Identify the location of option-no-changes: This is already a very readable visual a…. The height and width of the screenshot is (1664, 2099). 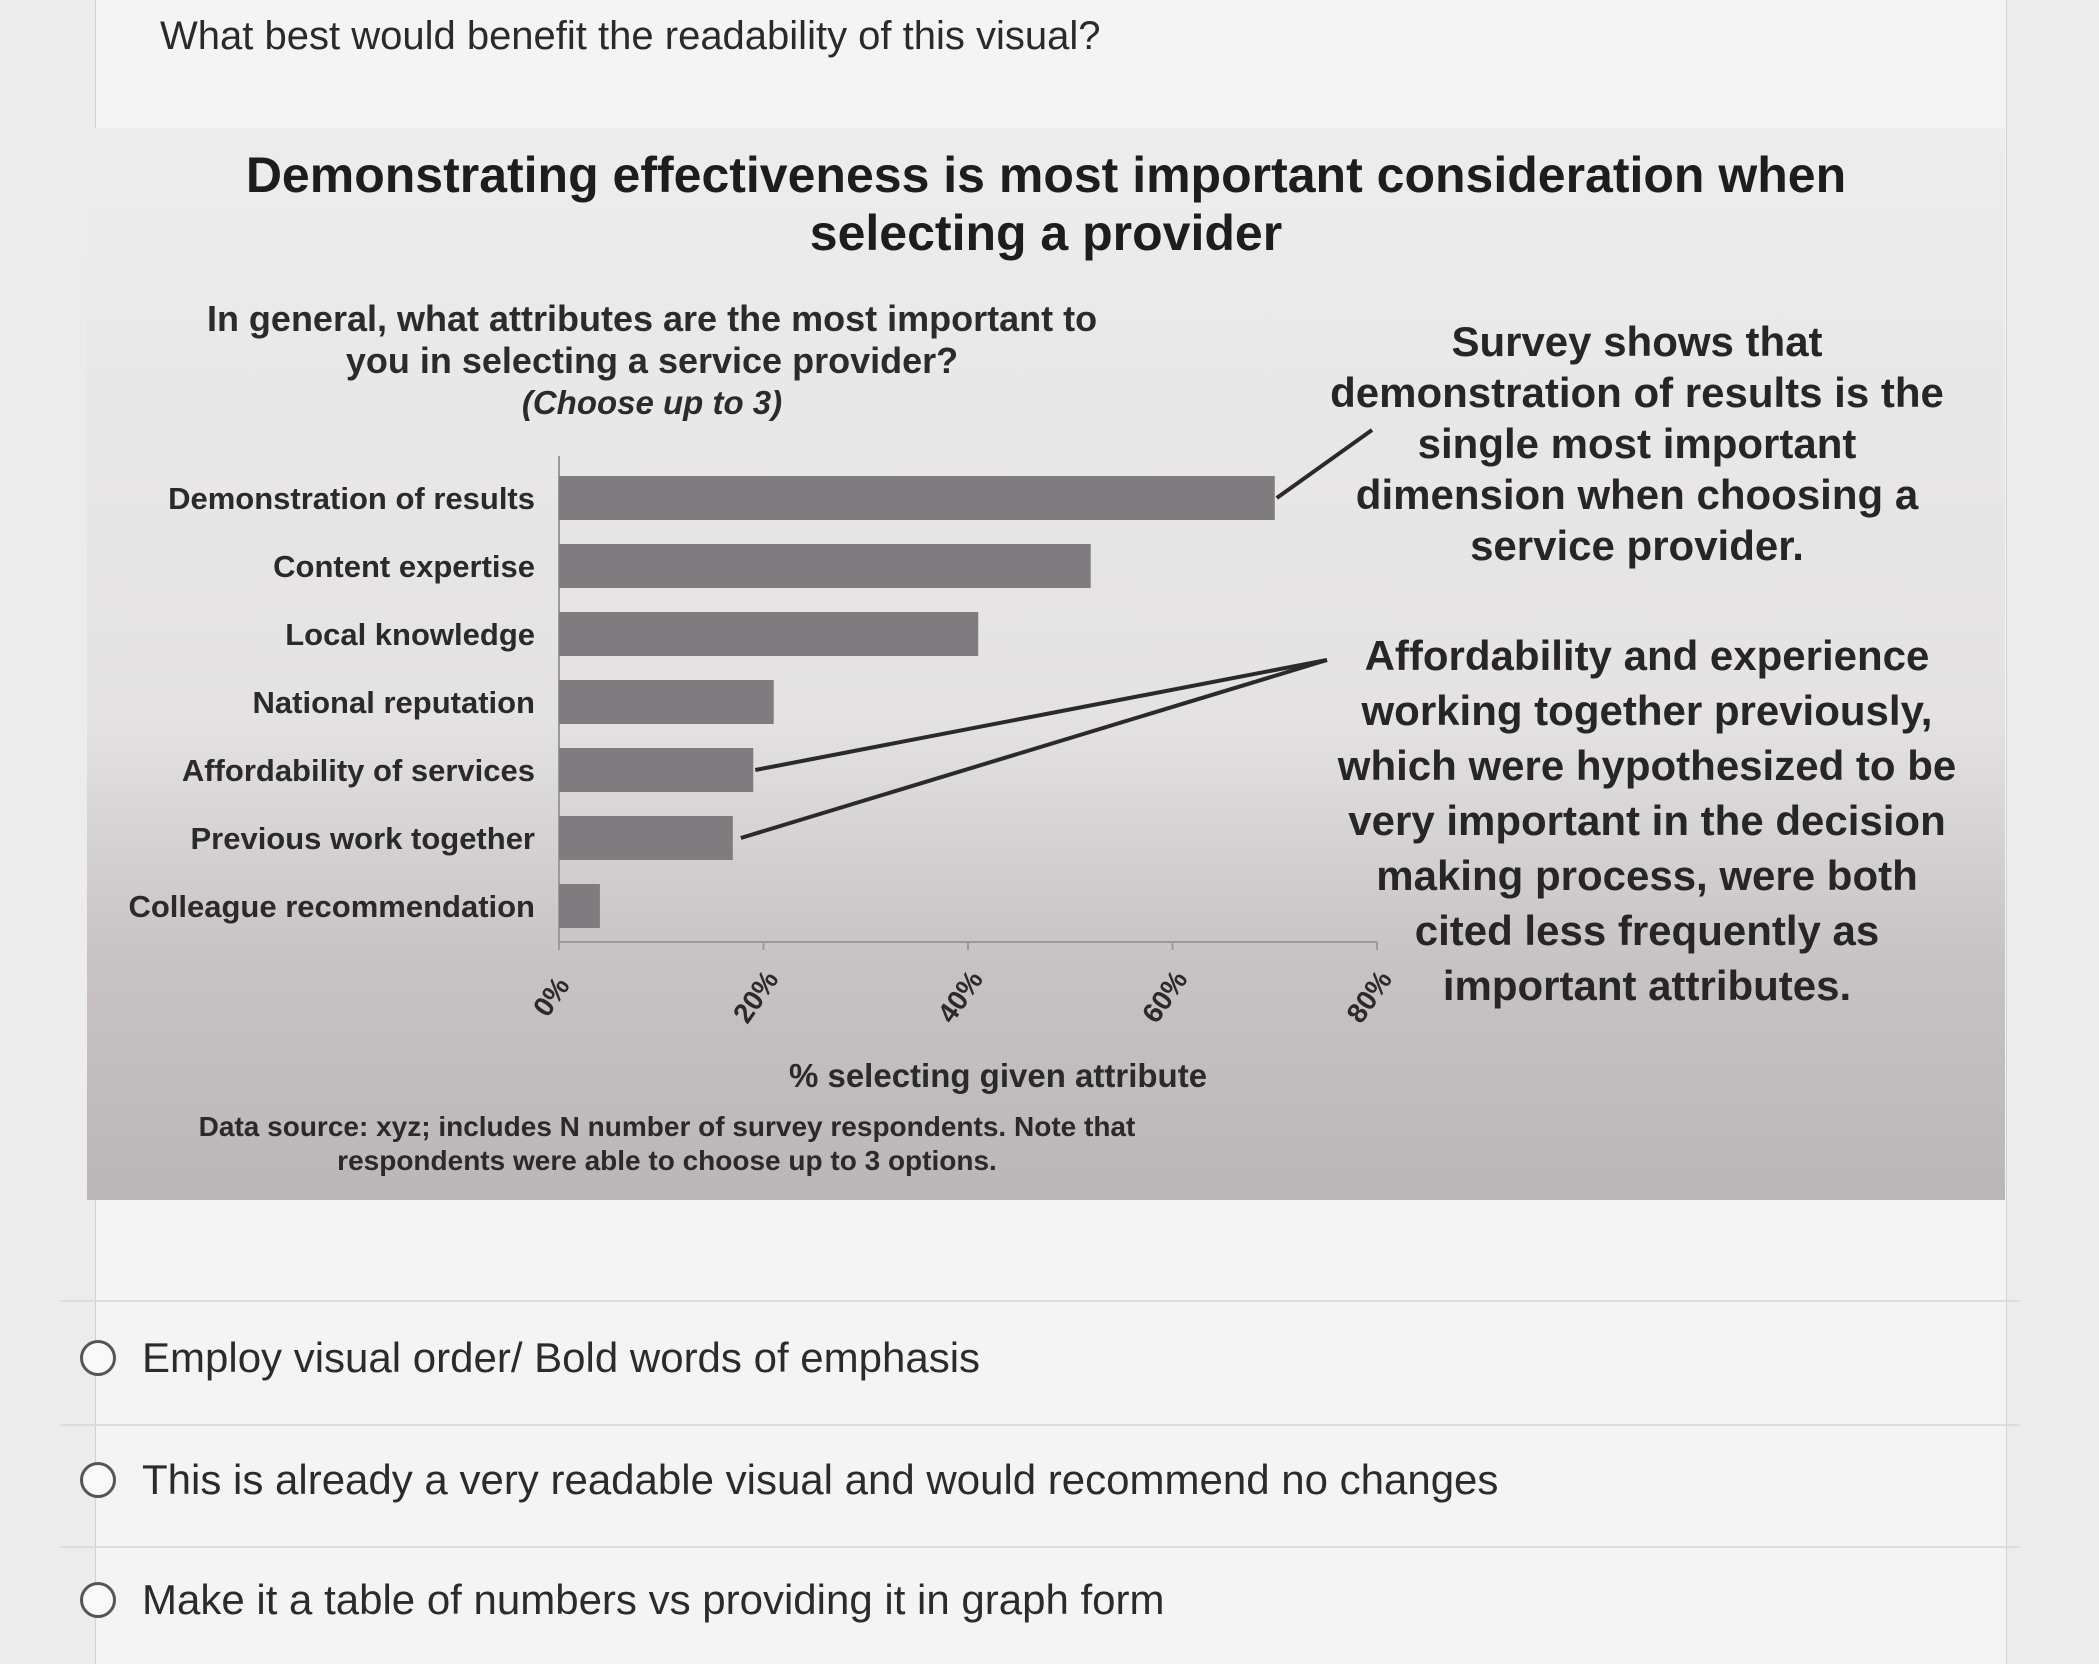
(789, 1480).